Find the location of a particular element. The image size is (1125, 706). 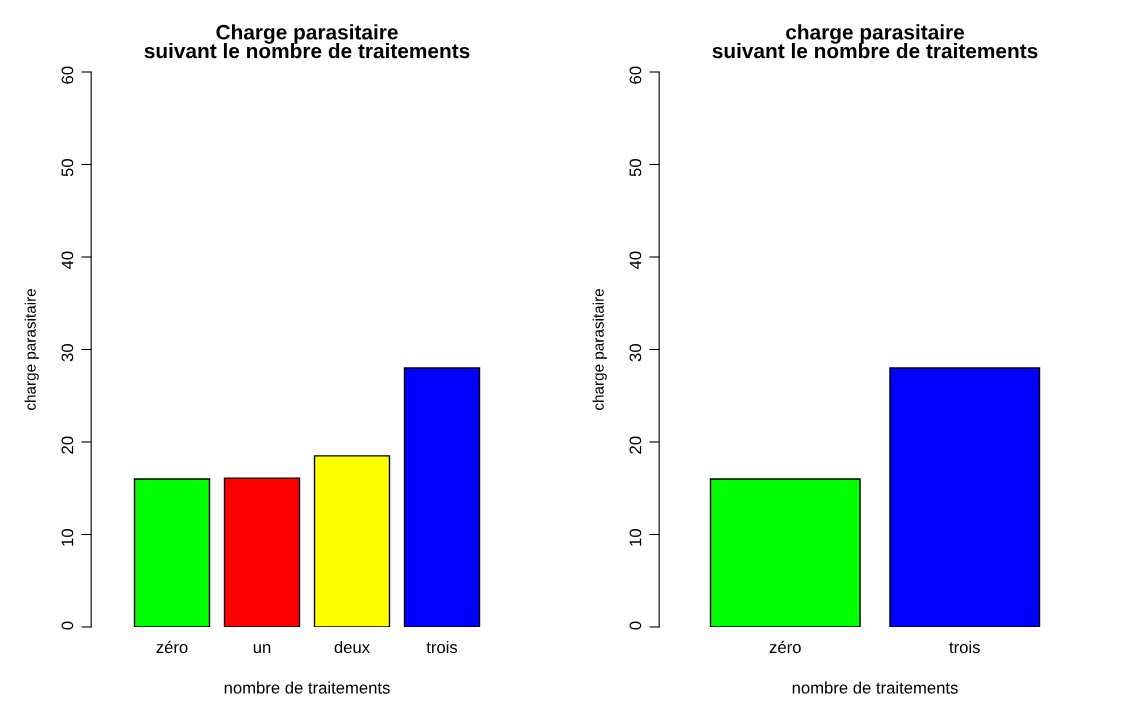

x-tick-label: deux is located at coordinates (352, 647).